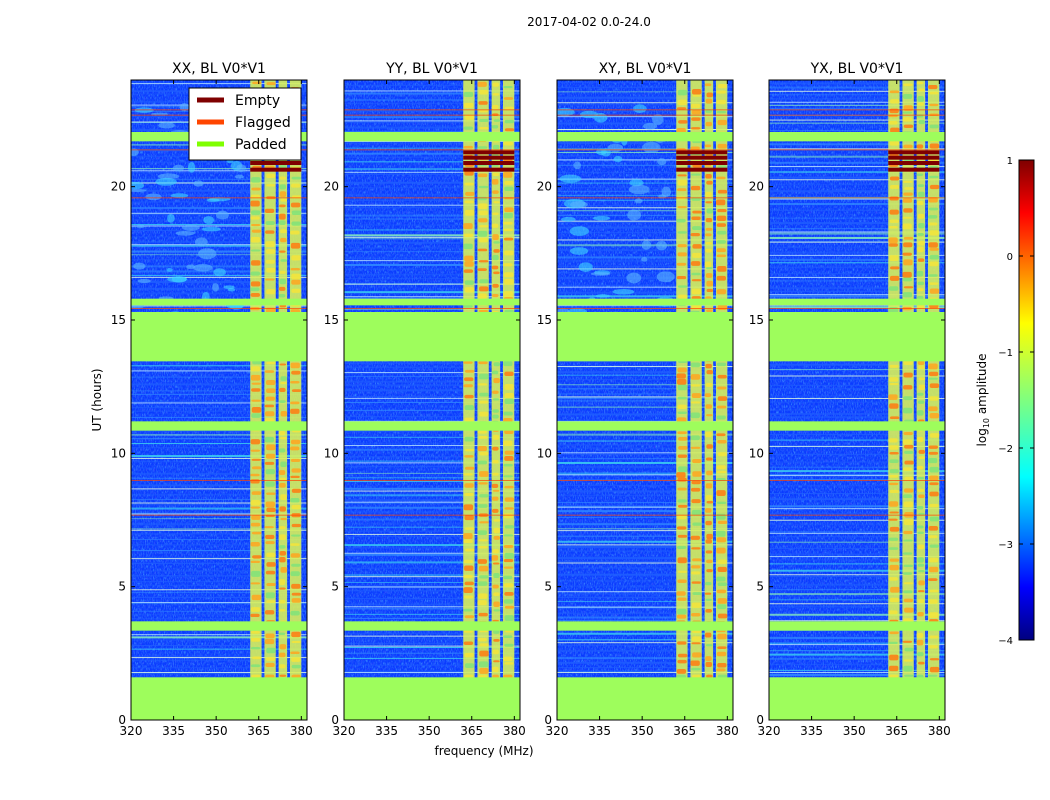  What do you see at coordinates (1010, 161) in the screenshot?
I see `colorbar-tick-label: 1` at bounding box center [1010, 161].